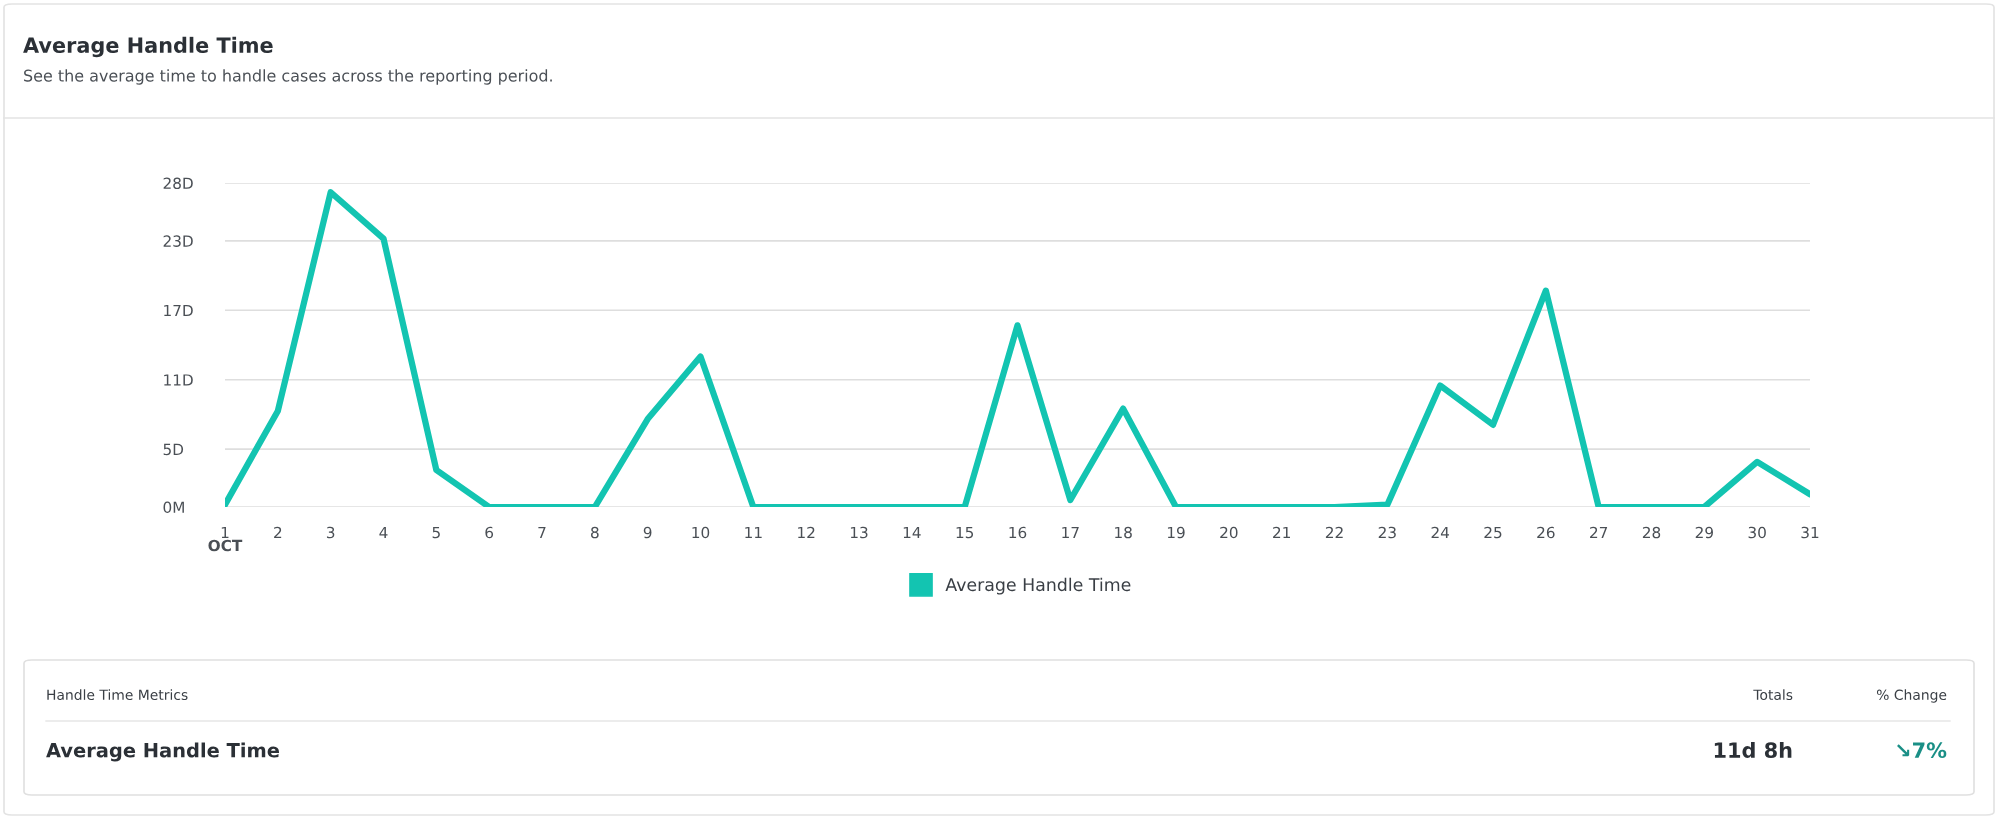 This screenshot has width=1999, height=820. I want to click on x-tick-label: 8, so click(595, 532).